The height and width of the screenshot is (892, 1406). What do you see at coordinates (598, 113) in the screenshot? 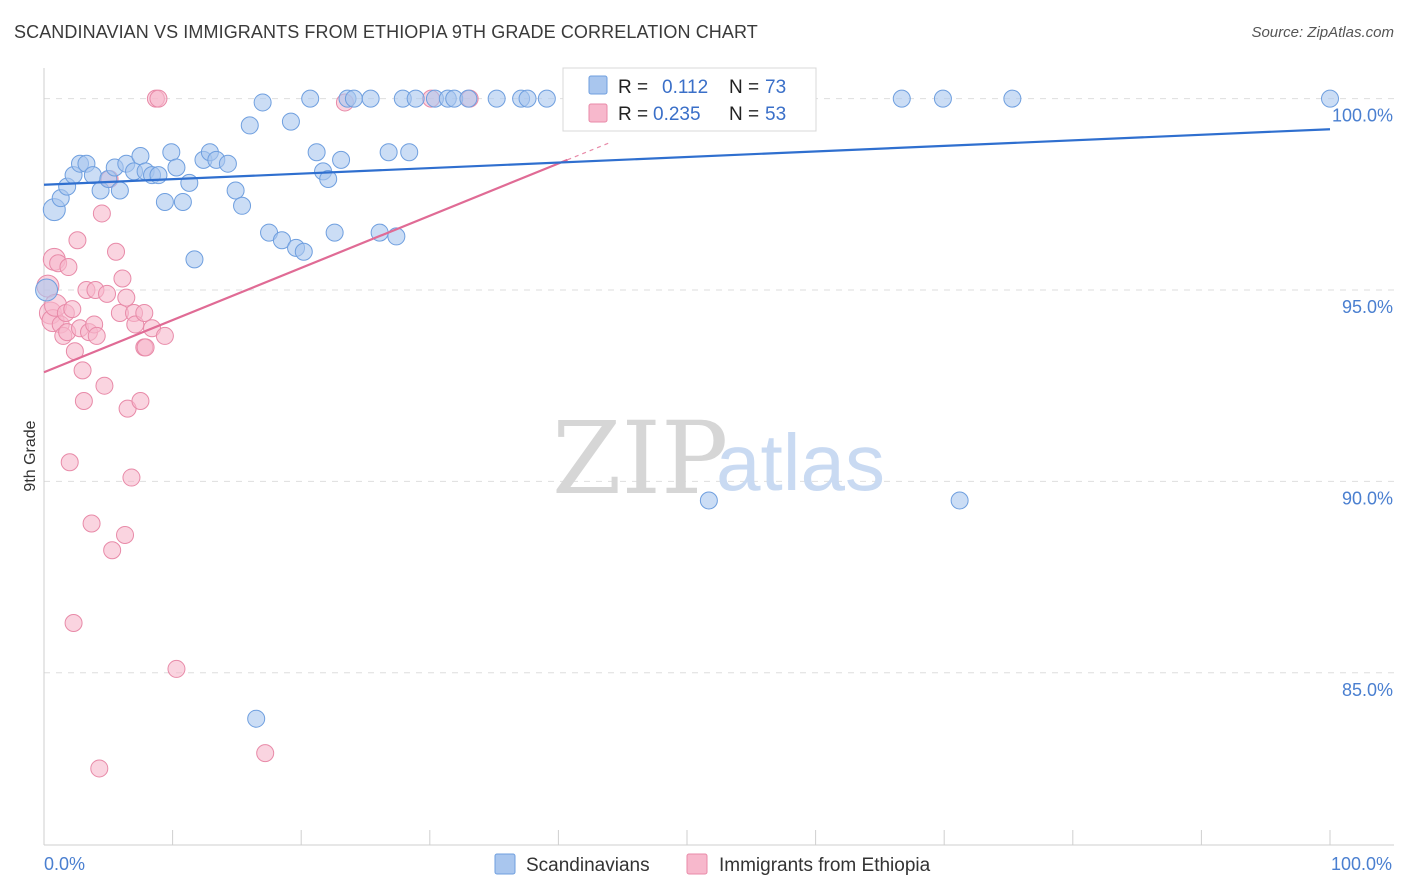
I see `legend-swatch-ethiopia` at bounding box center [598, 113].